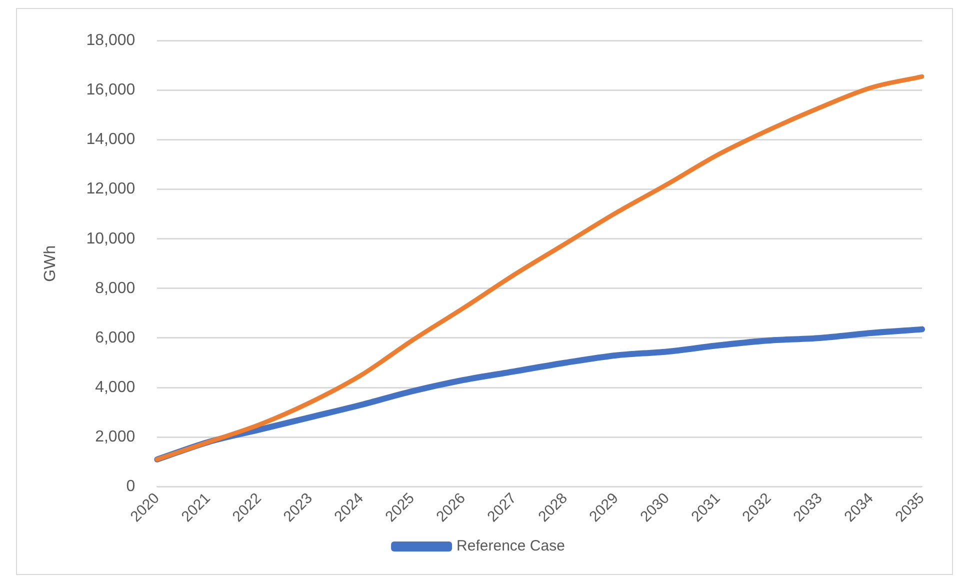 The image size is (961, 584). I want to click on y-tick-label: 2,000, so click(115, 437).